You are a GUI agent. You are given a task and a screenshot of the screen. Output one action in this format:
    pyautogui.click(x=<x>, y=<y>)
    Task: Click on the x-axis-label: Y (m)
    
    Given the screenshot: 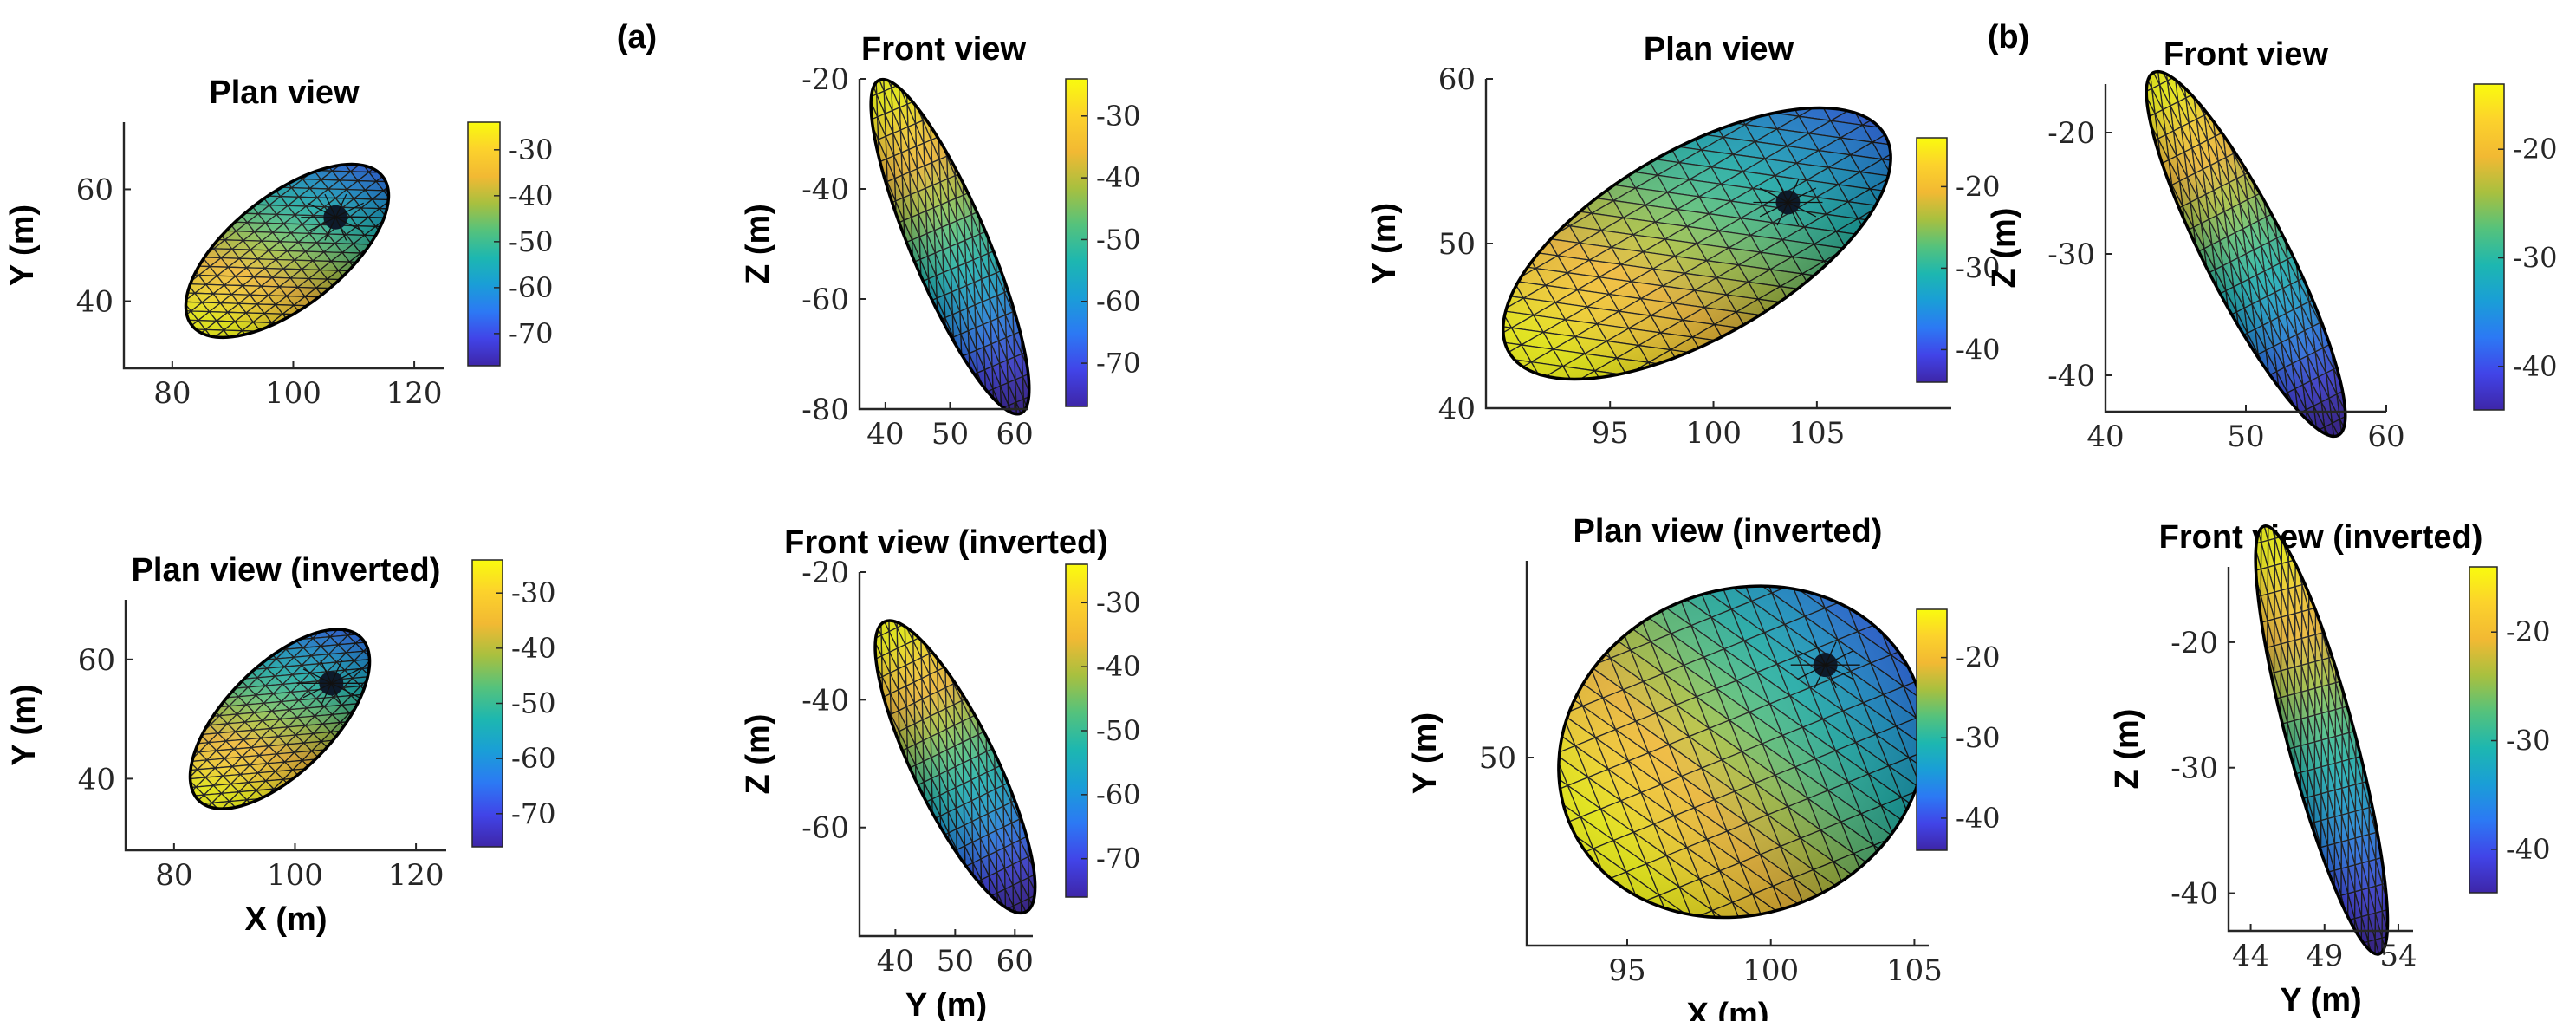 What is the action you would take?
    pyautogui.click(x=2320, y=1000)
    